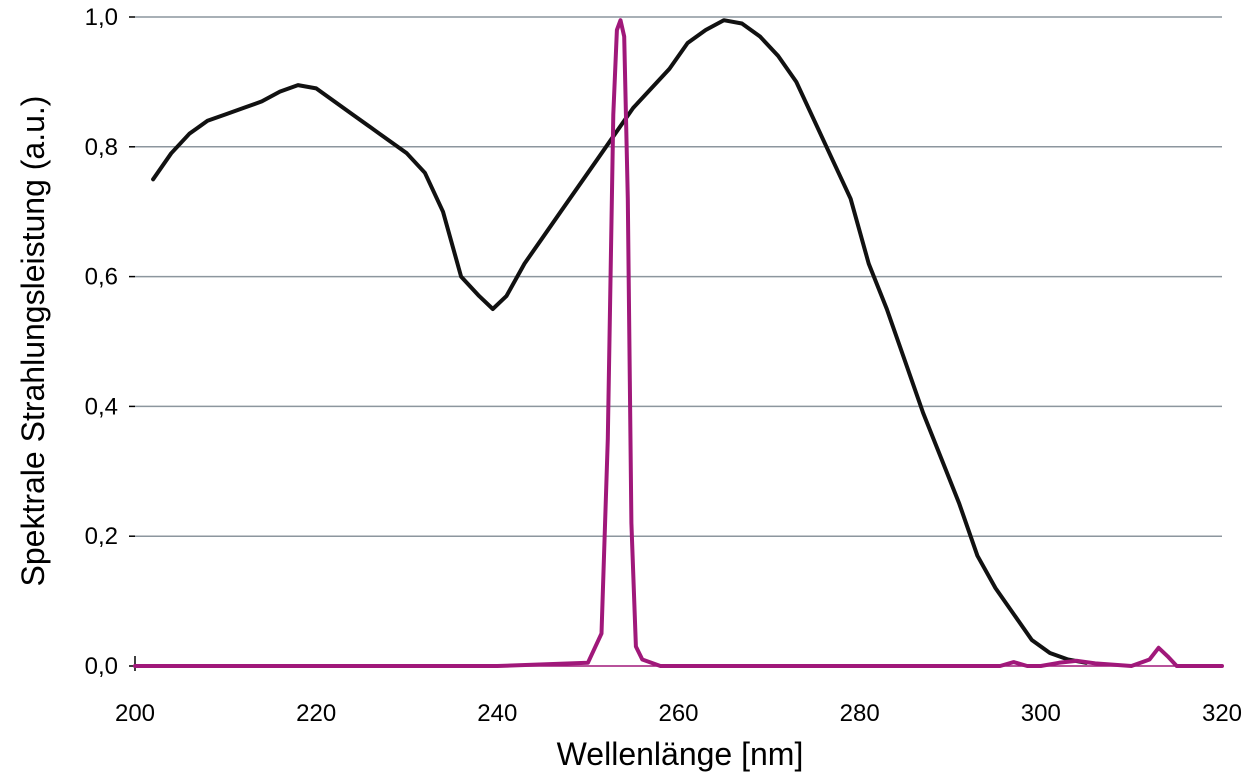  I want to click on x-tick-label-3: 260, so click(678, 713).